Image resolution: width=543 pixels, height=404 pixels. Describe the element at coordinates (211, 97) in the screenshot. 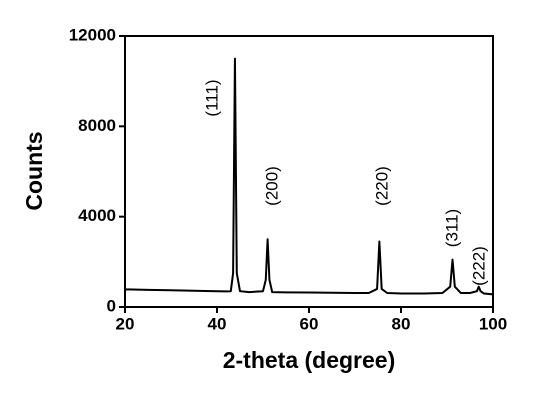

I see `peak-label: (111)` at that location.